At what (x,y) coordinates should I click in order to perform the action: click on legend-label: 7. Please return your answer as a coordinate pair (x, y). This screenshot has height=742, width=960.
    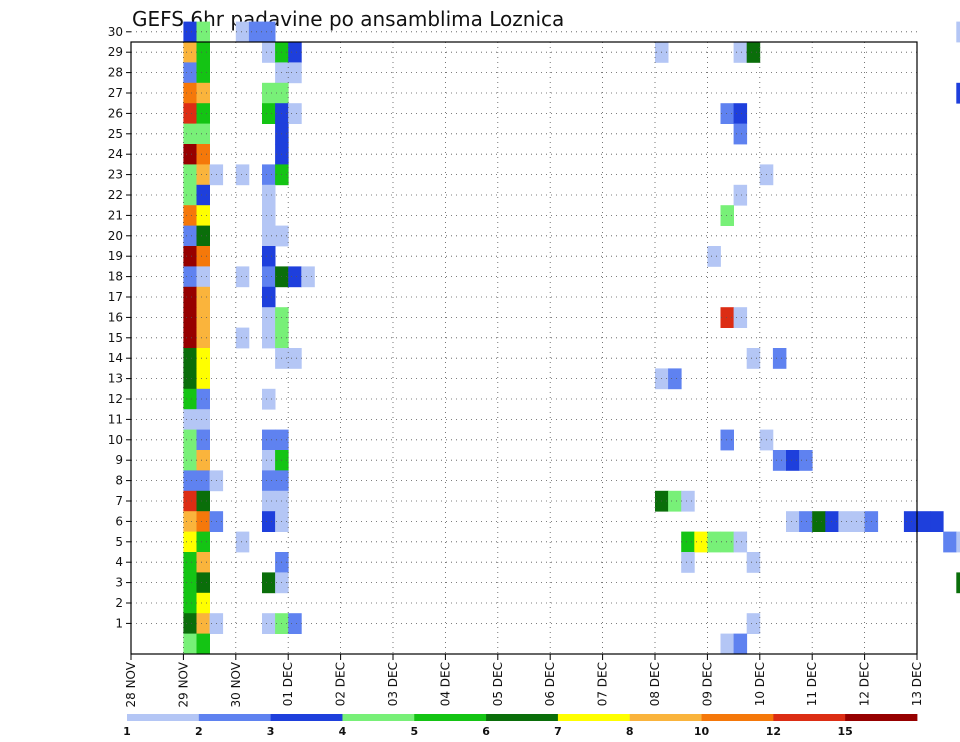
    Looking at the image, I should click on (558, 731).